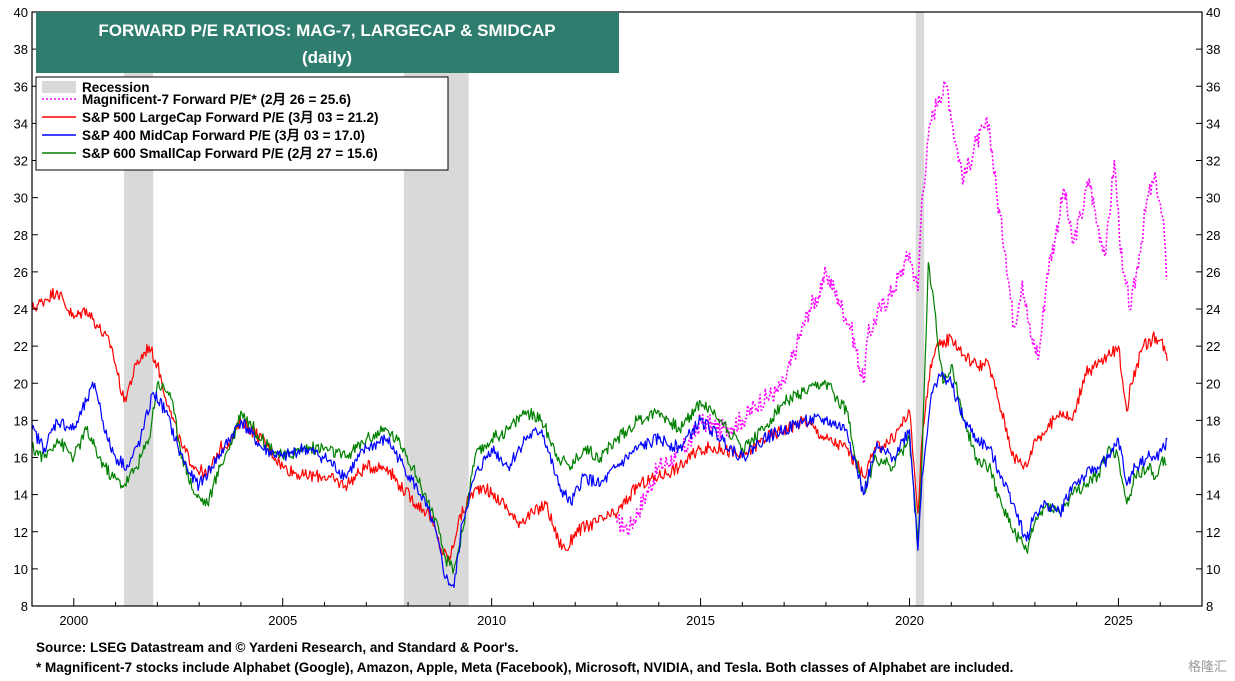  Describe the element at coordinates (282, 620) in the screenshot. I see `x-tick-label-2005: 2005` at that location.